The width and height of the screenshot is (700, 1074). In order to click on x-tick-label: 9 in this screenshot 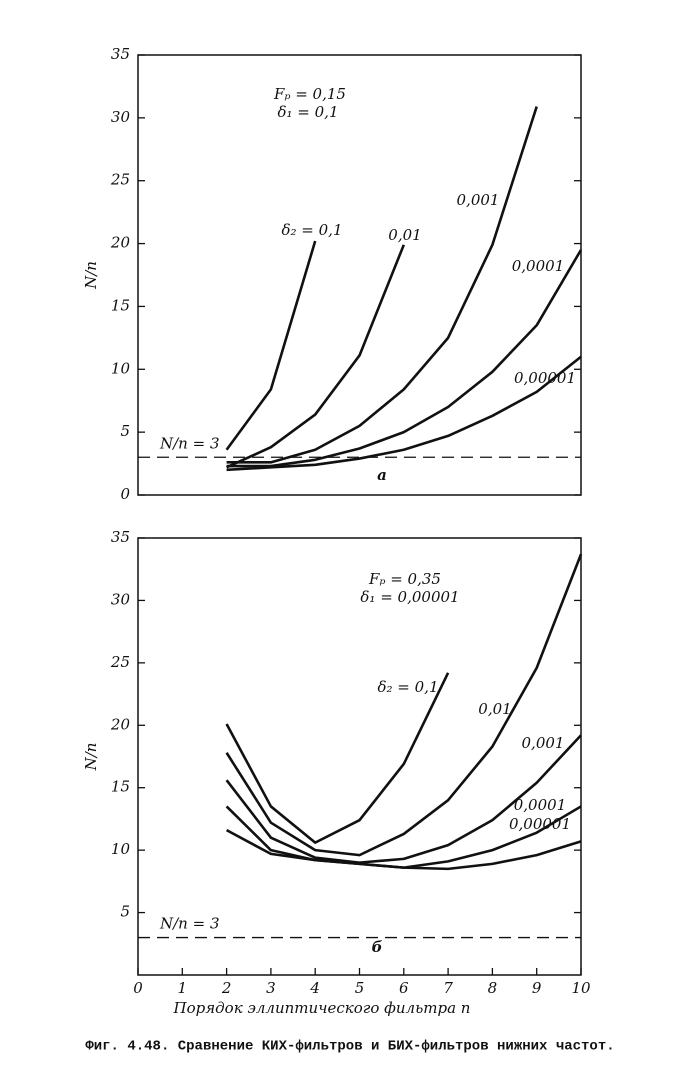, I will do `click(537, 988)`.